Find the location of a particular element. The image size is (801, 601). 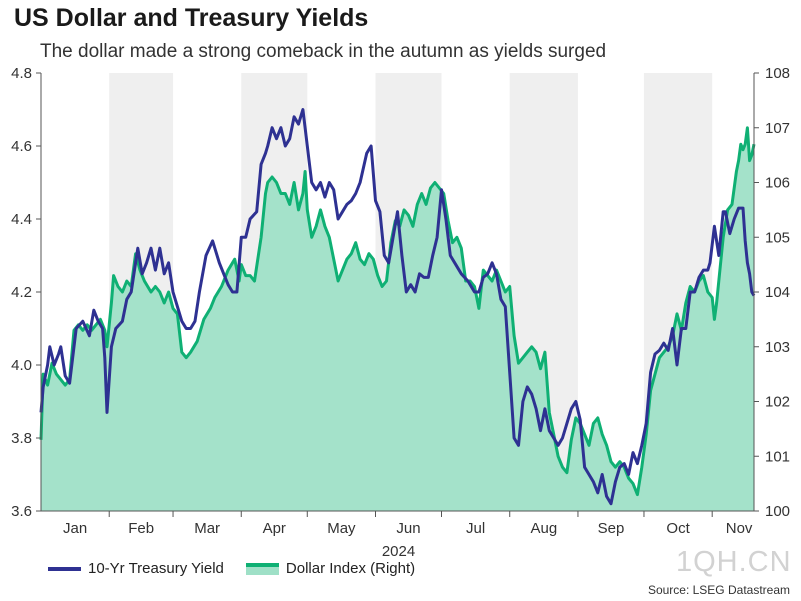

chart-title: US Dollar and Treasury Yields is located at coordinates (191, 18).